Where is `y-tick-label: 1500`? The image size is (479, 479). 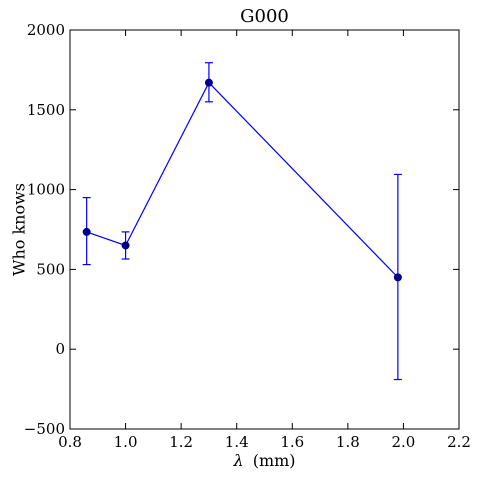 y-tick-label: 1500 is located at coordinates (46, 110).